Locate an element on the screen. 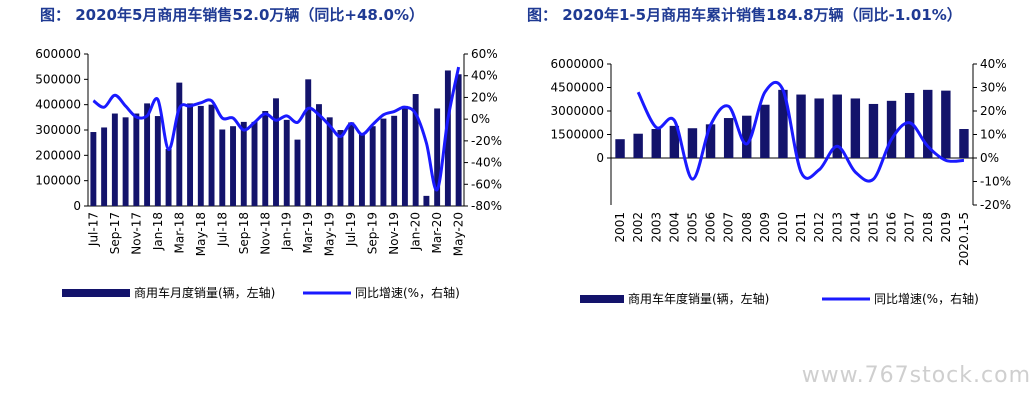  x-tick-label: 2002 is located at coordinates (638, 227).